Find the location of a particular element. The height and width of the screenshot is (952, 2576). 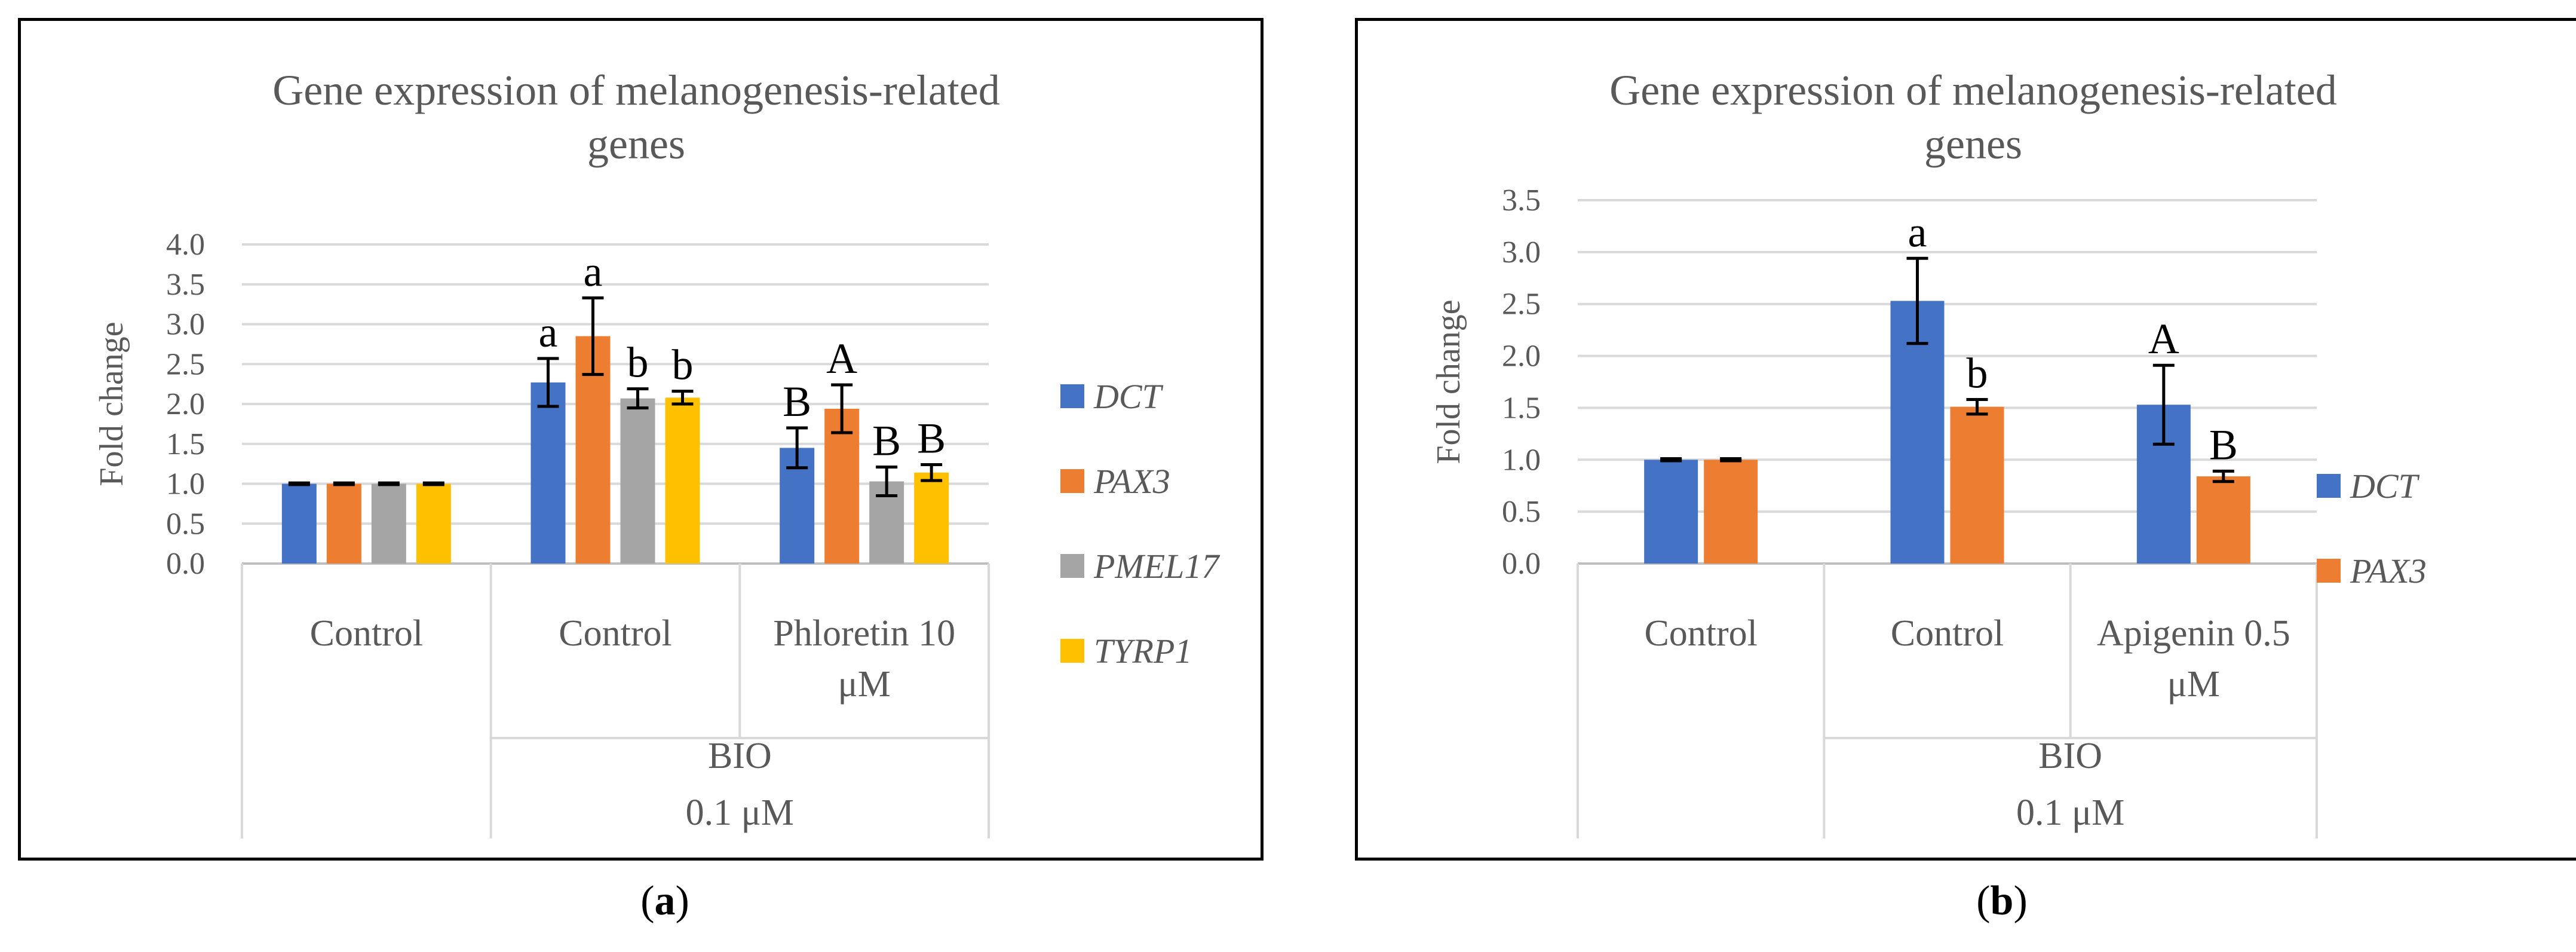

legend-swatch-tyrp1 is located at coordinates (1072, 651).